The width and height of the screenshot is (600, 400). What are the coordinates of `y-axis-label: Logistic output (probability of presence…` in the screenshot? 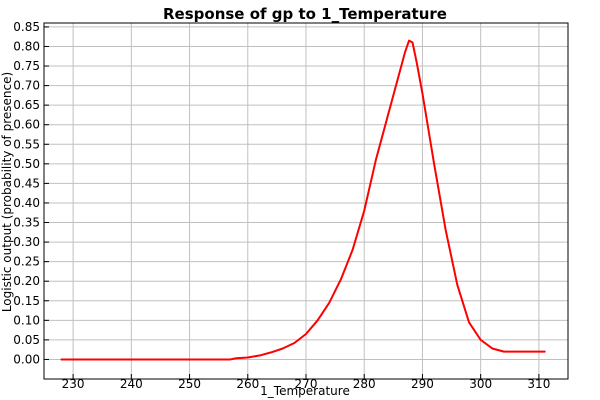 It's located at (7, 192).